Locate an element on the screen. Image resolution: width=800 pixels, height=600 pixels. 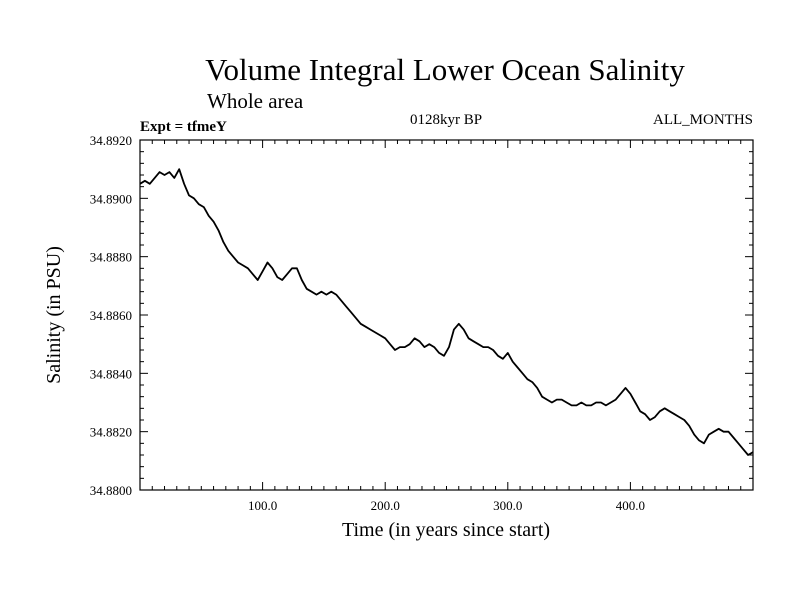
y-tick-label: 34.8820 is located at coordinates (111, 432).